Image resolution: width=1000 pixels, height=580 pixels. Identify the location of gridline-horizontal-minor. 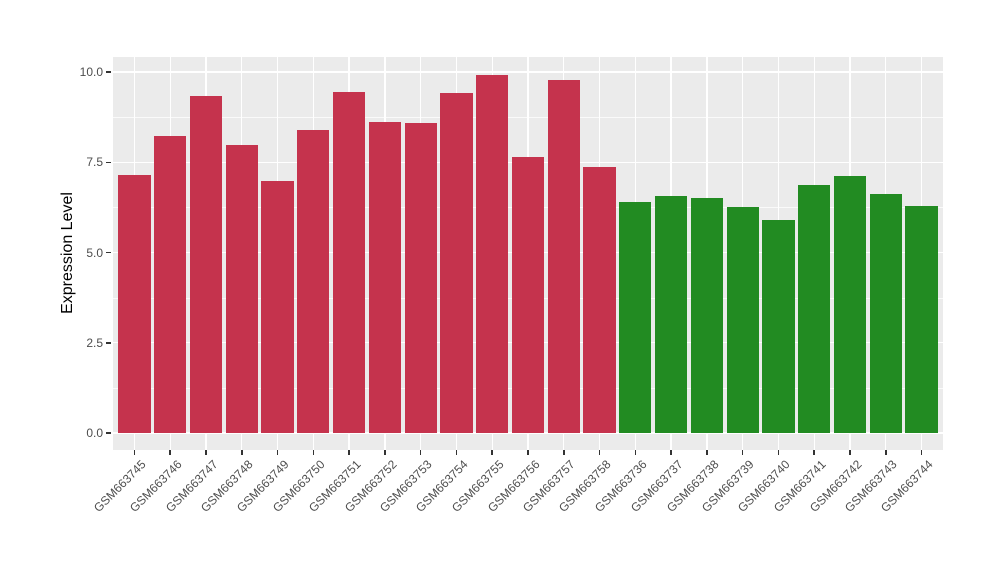
(528, 117).